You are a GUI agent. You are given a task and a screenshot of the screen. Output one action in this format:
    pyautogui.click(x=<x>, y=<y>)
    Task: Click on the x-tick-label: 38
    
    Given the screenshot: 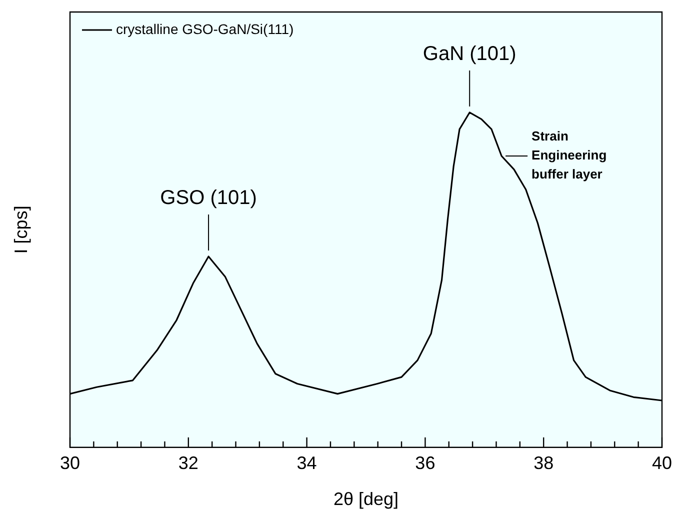 What is the action you would take?
    pyautogui.click(x=544, y=463)
    